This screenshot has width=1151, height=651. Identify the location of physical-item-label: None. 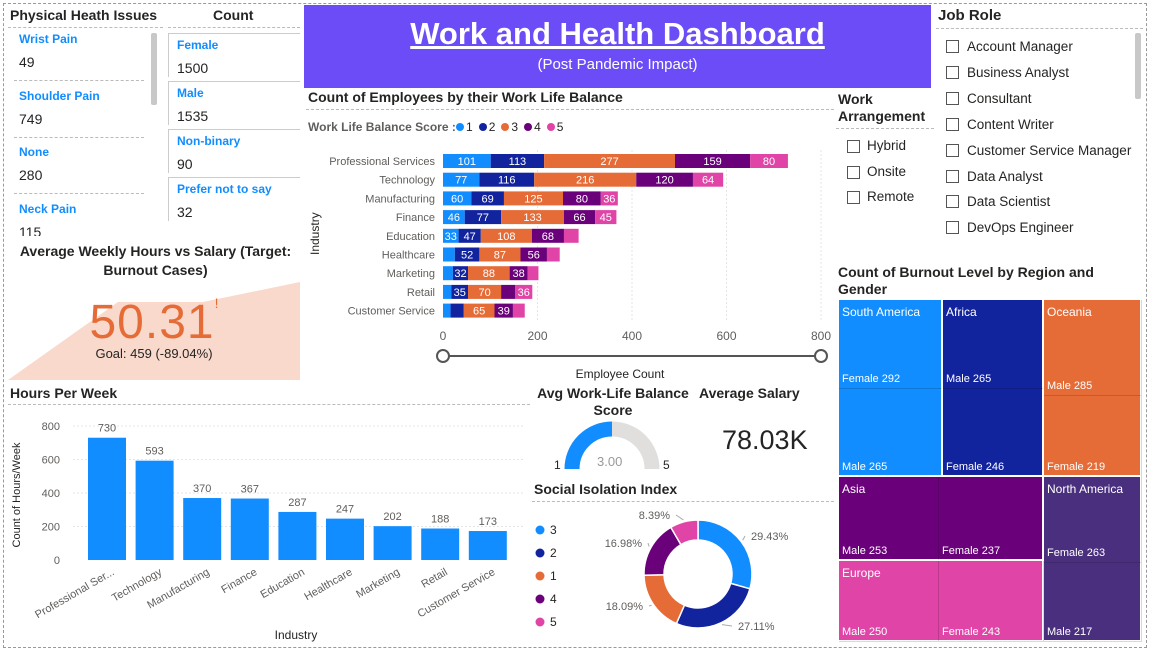
(34, 152).